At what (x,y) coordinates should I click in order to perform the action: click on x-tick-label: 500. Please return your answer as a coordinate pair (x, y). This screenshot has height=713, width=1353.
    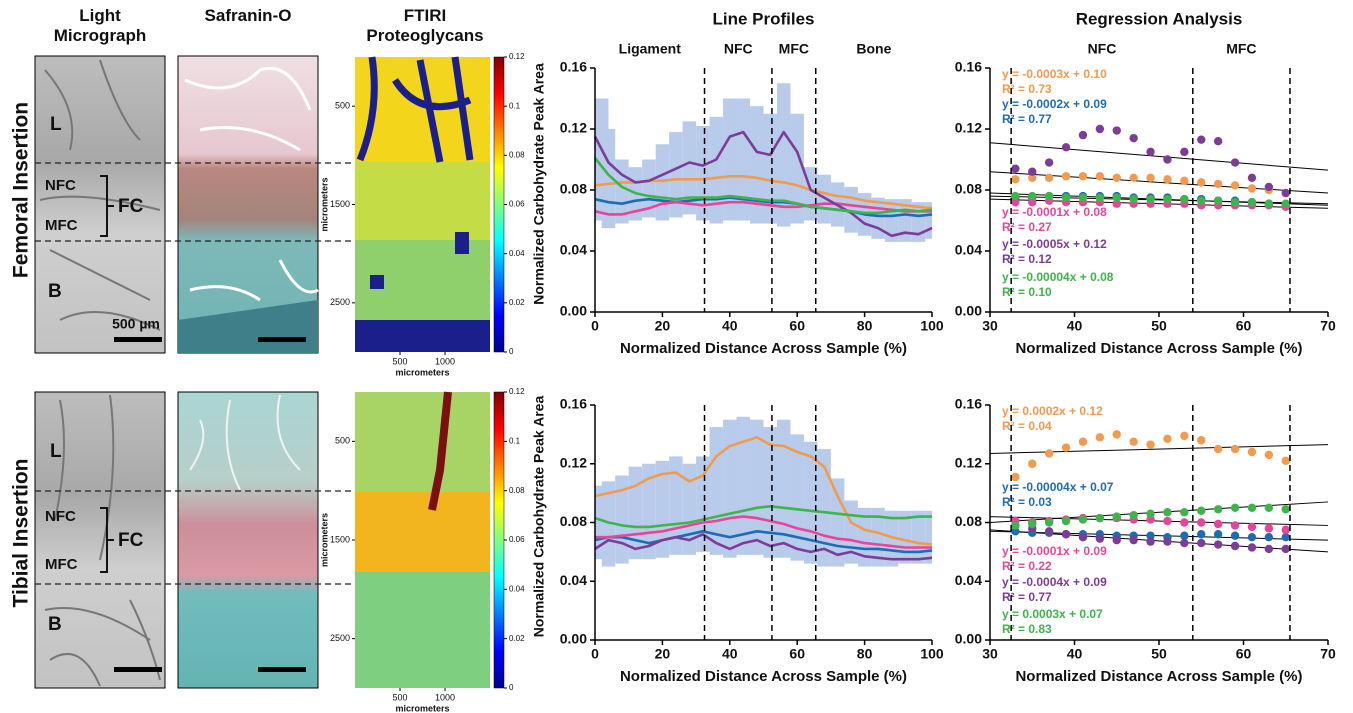
    Looking at the image, I should click on (399, 697).